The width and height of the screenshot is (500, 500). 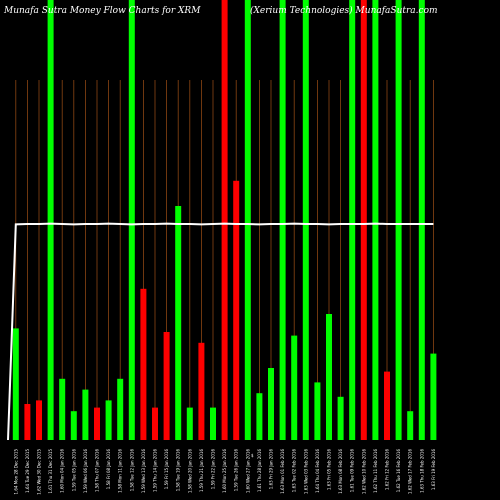 What do you see at coordinates (27, 471) in the screenshot?
I see `x-tick-label: 1.64 Tue 29 Dec 2015` at bounding box center [27, 471].